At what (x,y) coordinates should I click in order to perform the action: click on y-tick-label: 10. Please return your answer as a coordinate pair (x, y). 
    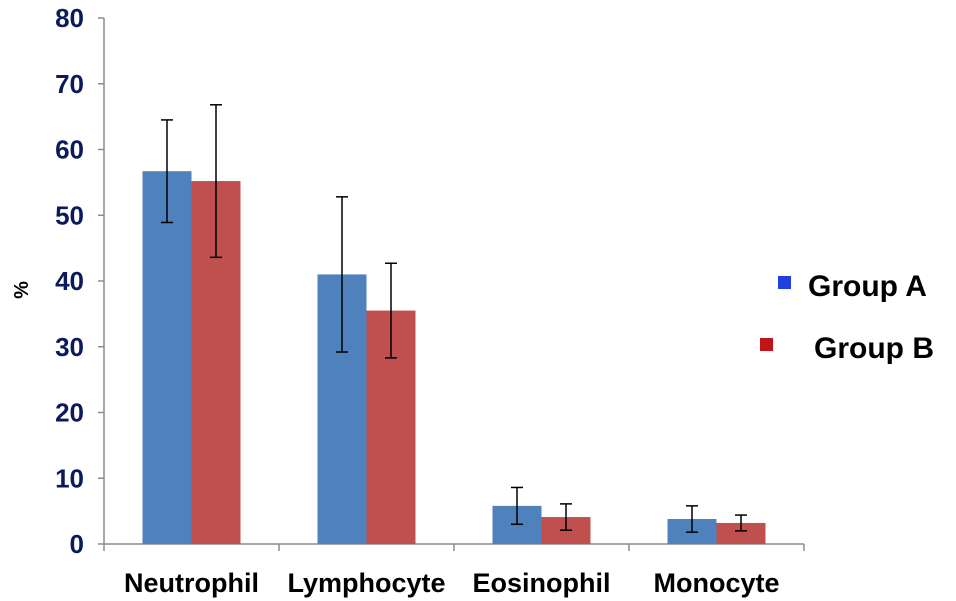
    Looking at the image, I should click on (69, 478).